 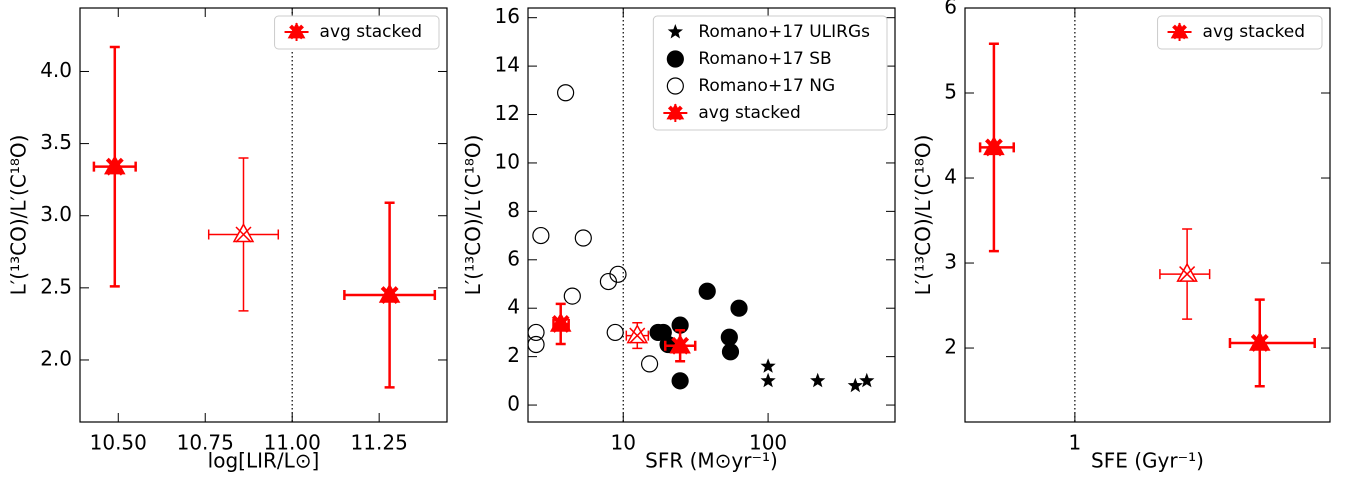 I want to click on x-tick-label: 10, so click(x=623, y=443).